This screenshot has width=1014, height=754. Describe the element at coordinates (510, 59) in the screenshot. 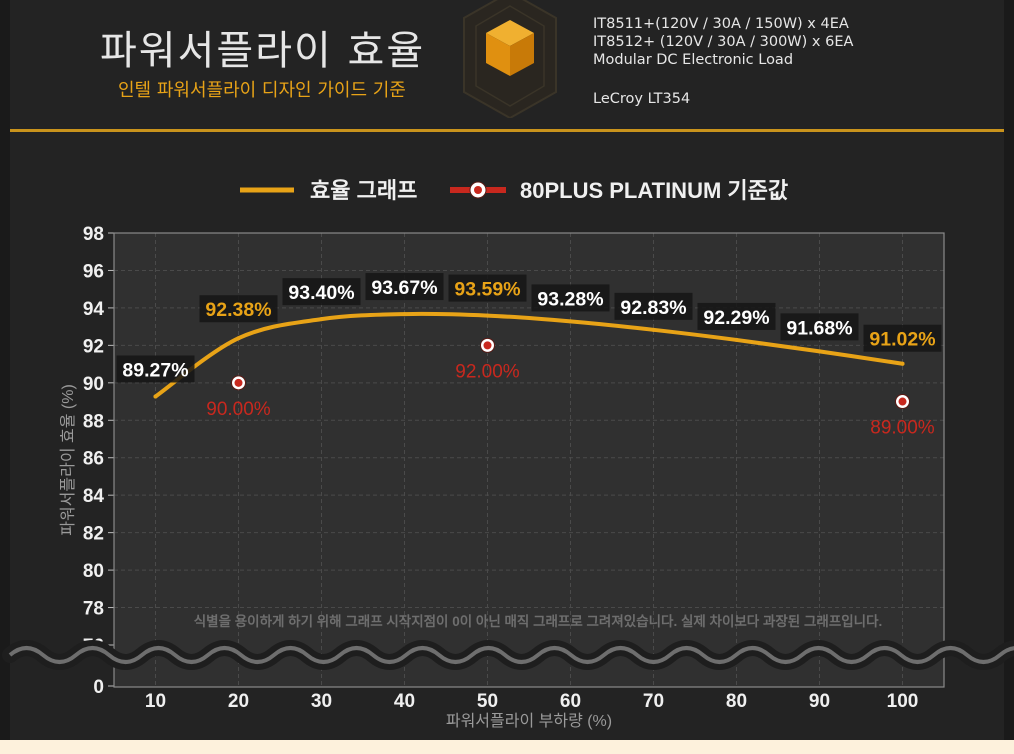

I see `cube-logo-icon` at that location.